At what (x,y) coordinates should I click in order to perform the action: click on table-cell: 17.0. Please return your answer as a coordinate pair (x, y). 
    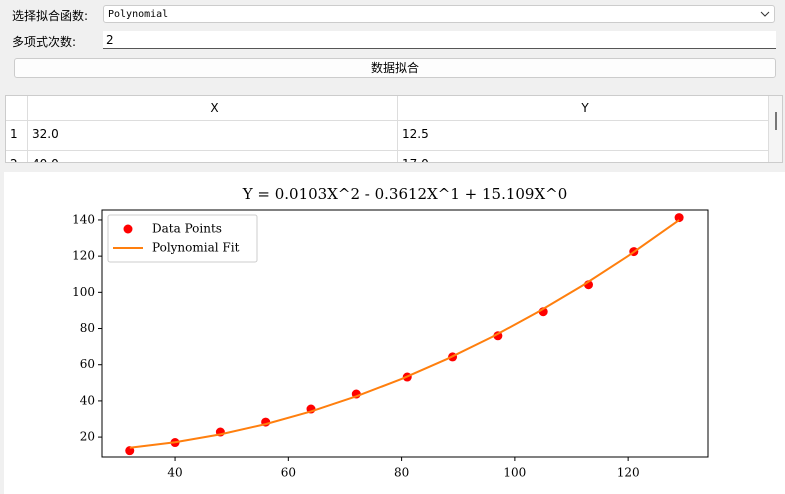
    Looking at the image, I should click on (583, 156).